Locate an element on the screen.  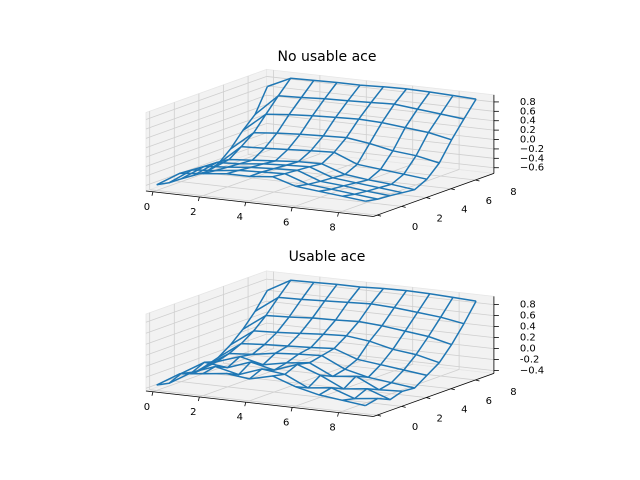
chart-title: Usable ace is located at coordinates (327, 257).